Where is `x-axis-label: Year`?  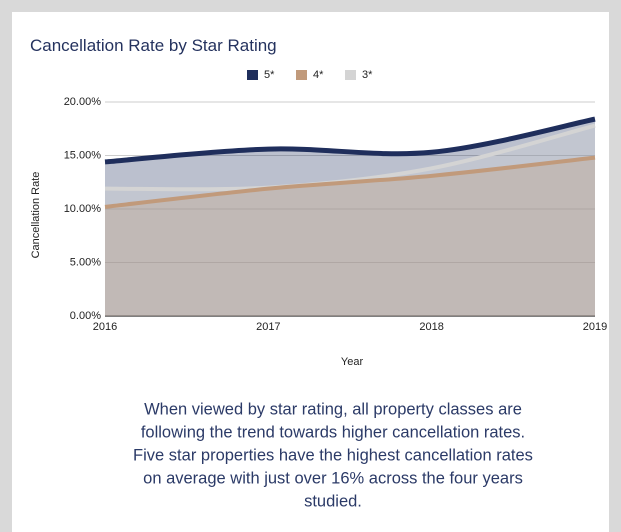 x-axis-label: Year is located at coordinates (352, 362).